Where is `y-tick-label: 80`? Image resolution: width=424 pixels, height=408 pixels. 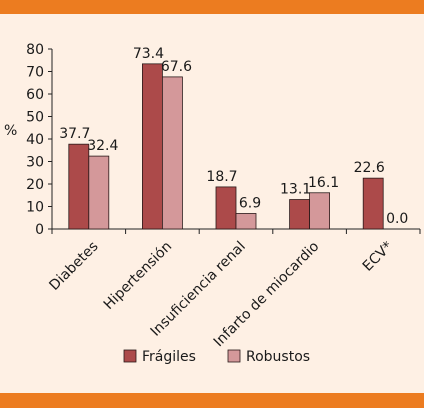
y-tick-label: 80 is located at coordinates (35, 50).